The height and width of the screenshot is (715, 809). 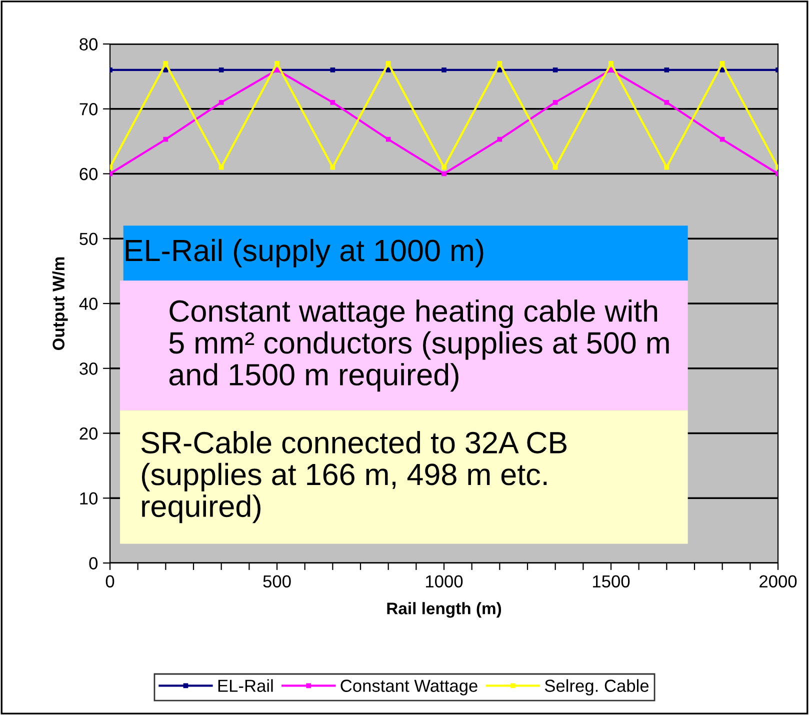 I want to click on legend-label: Constant Wattage, so click(x=409, y=688).